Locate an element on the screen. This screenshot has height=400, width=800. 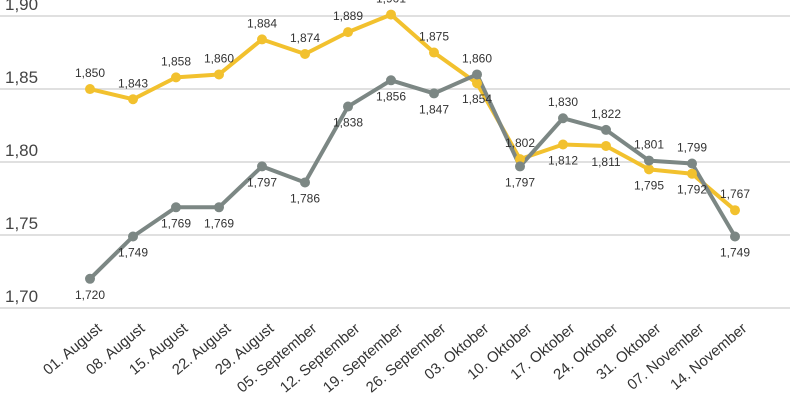
value-label: 1,874 is located at coordinates (305, 38).